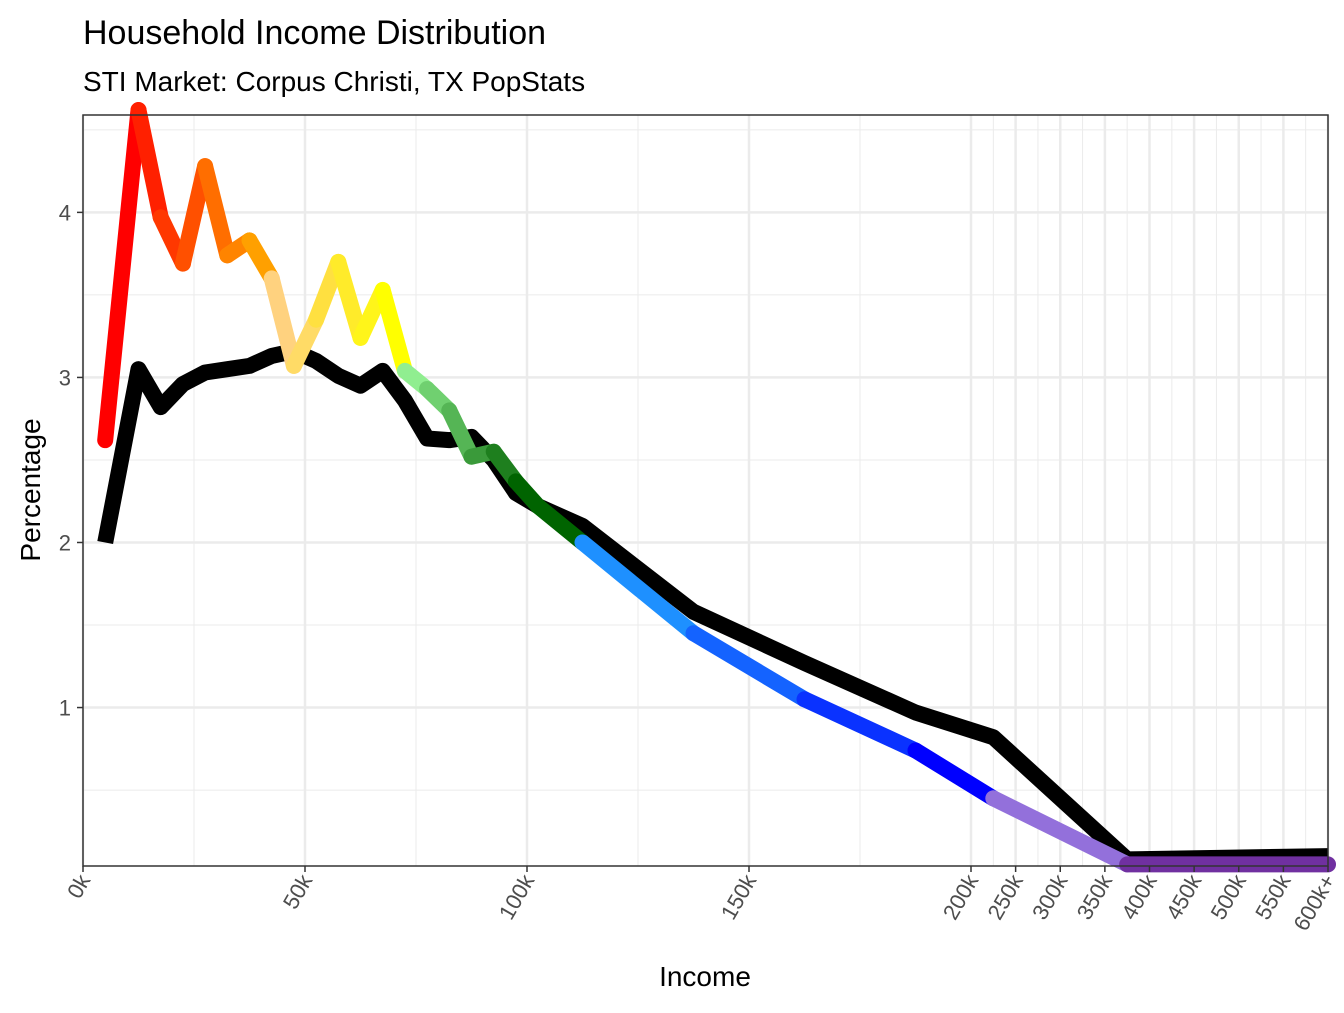 The height and width of the screenshot is (1013, 1344). What do you see at coordinates (1050, 896) in the screenshot?
I see `x-tick-label: 300k` at bounding box center [1050, 896].